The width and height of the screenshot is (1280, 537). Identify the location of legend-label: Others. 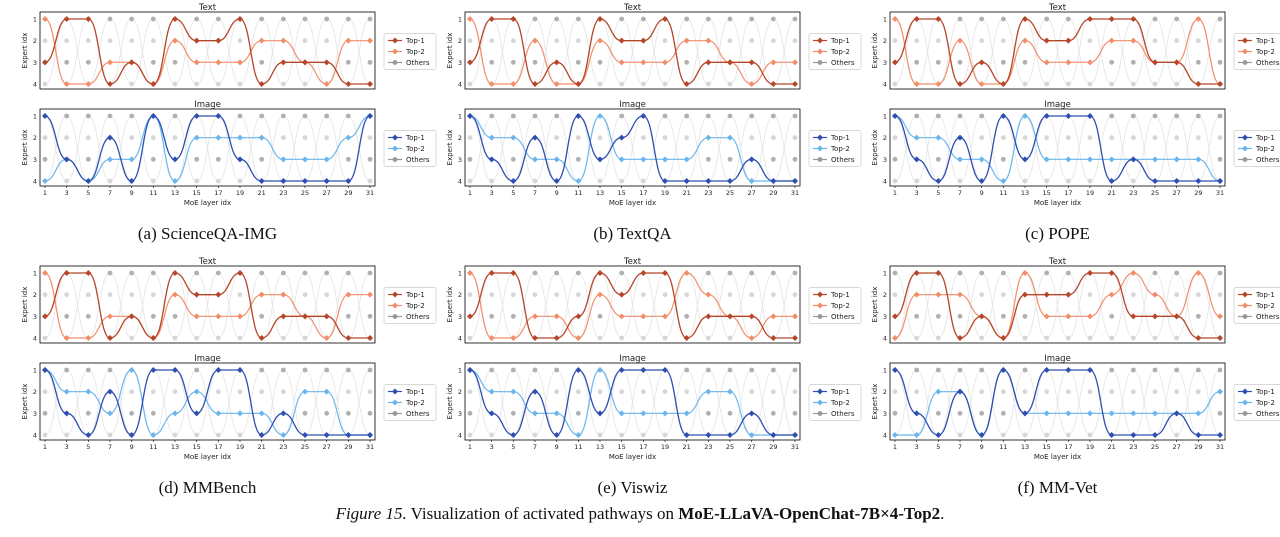
(843, 317).